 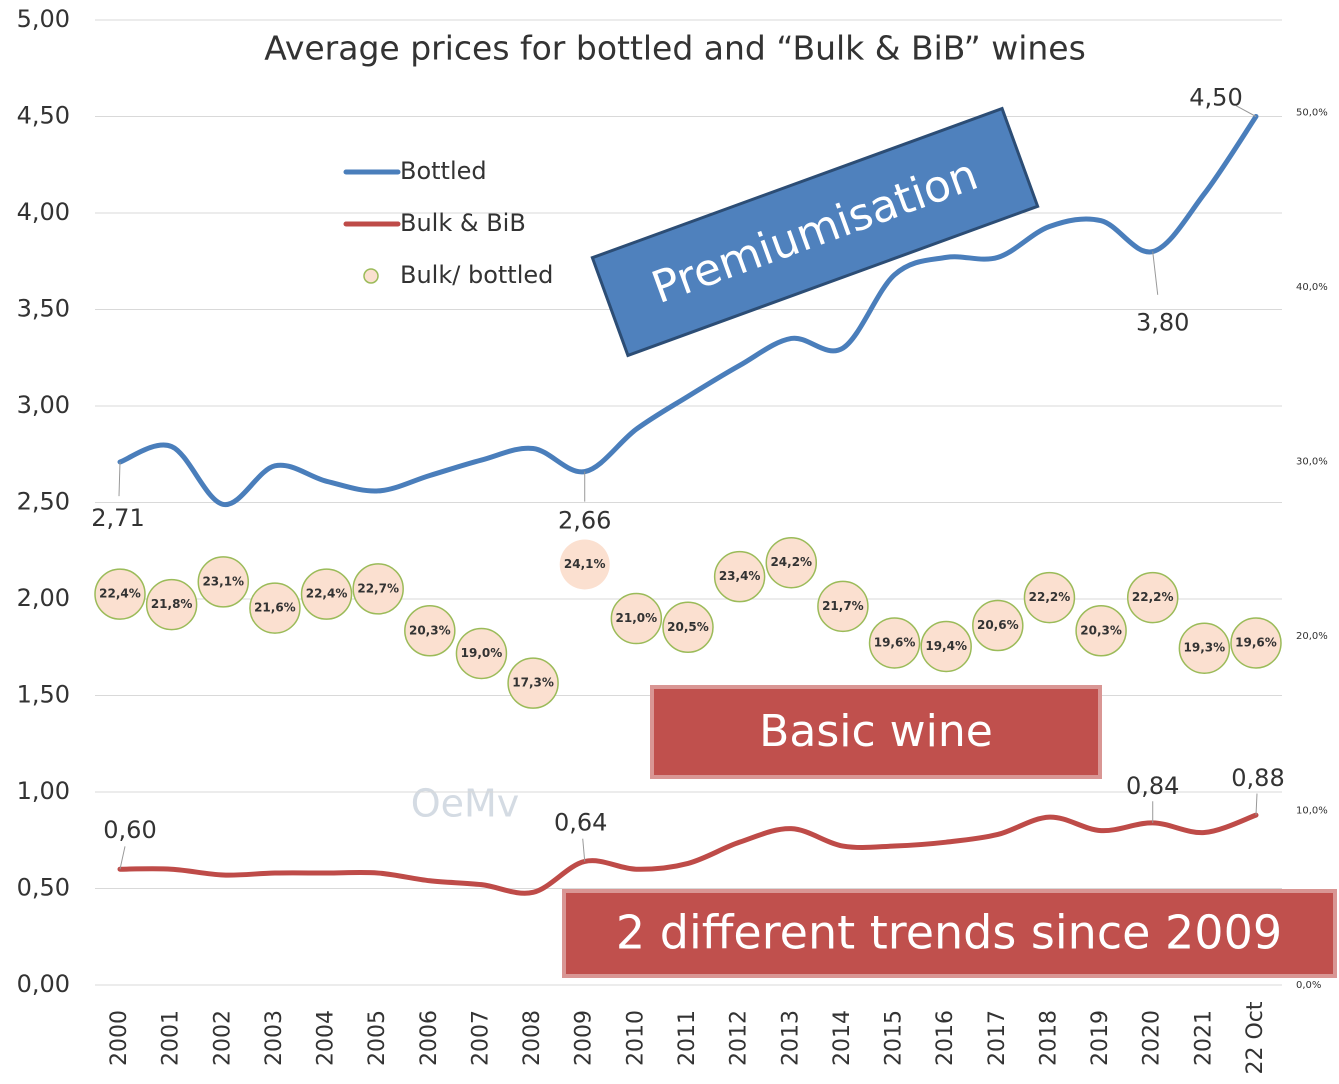 I want to click on x-tick-label: 2006, so click(x=429, y=1038).